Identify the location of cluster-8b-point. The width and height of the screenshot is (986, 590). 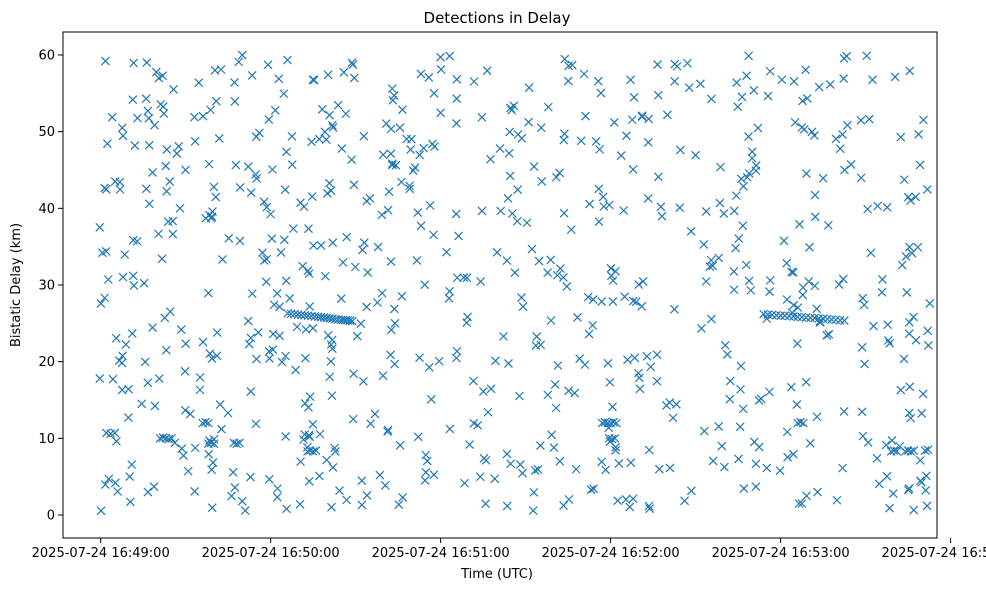
(894, 451).